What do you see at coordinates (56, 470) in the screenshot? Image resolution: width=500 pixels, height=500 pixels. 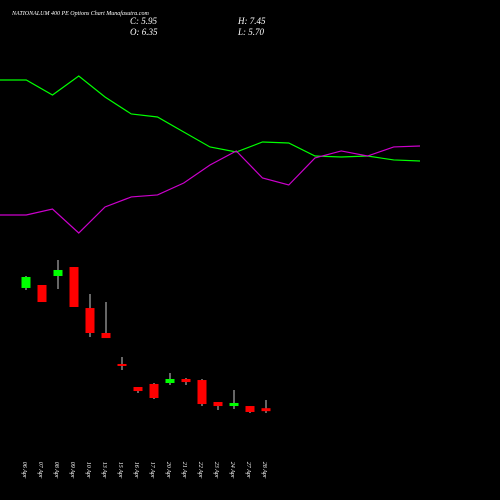 I see `x-tick-label: 08 Apr` at bounding box center [56, 470].